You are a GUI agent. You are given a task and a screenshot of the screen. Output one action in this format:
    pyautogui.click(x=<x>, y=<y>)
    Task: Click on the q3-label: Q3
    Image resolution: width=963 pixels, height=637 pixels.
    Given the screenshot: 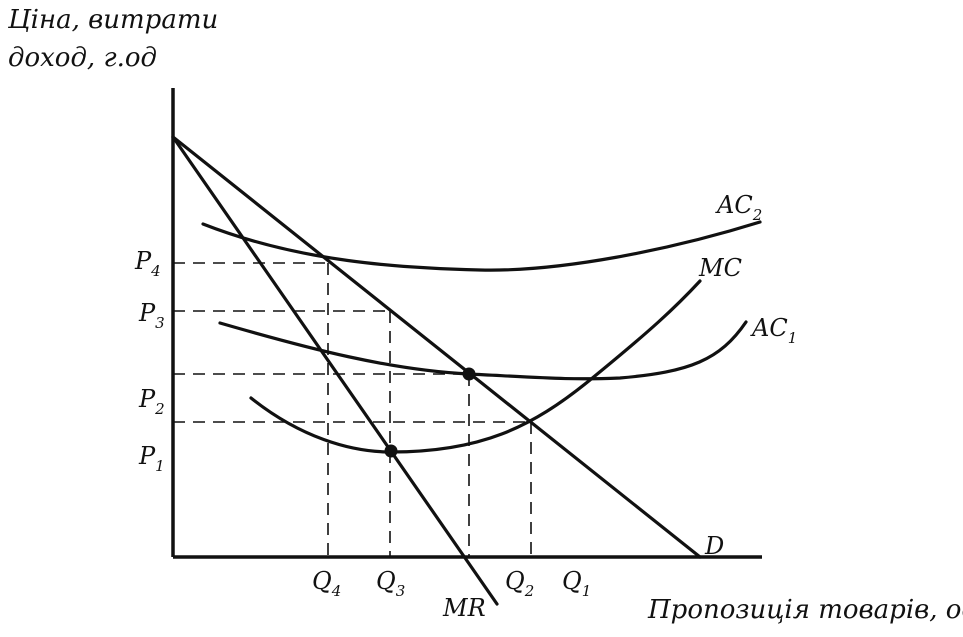 What is the action you would take?
    pyautogui.click(x=390, y=583)
    